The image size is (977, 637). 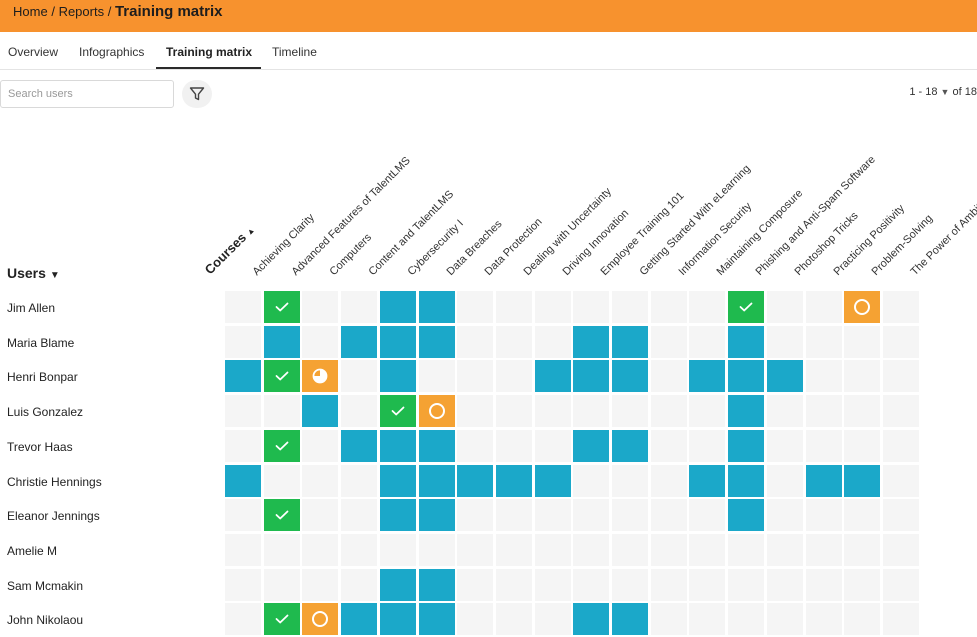 I want to click on courses-header-label: Courses, so click(x=225, y=253).